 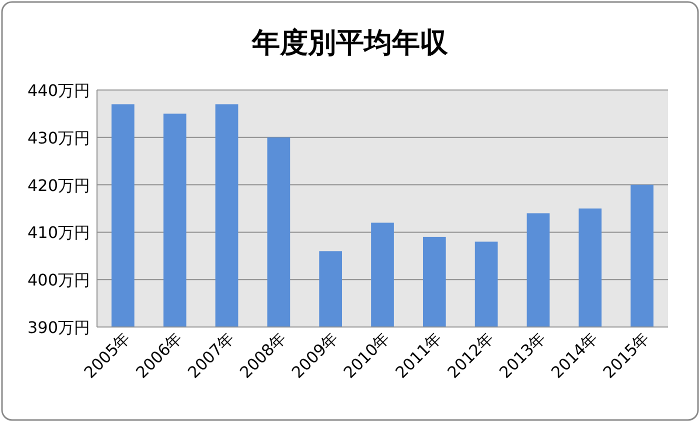 What do you see at coordinates (58, 90) in the screenshot?
I see `y-tick-label: 440万円` at bounding box center [58, 90].